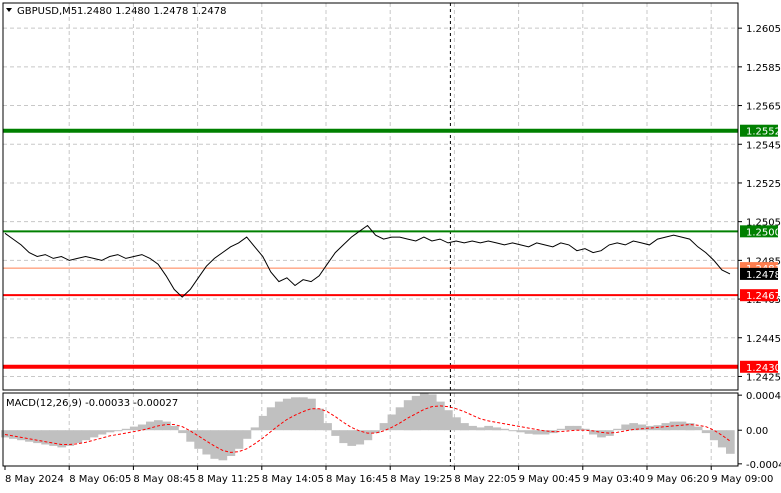  Describe the element at coordinates (485, 479) in the screenshot. I see `x-tick-label: 8 May 22:05` at that location.